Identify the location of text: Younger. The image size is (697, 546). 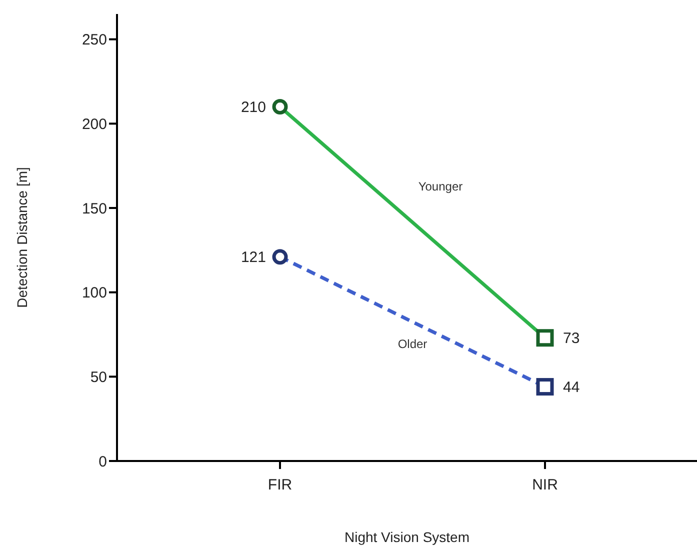
(440, 186).